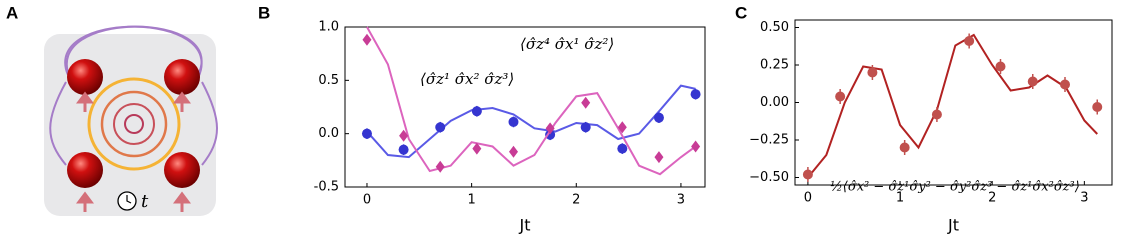  What do you see at coordinates (741, 12) in the screenshot?
I see `panel-label: C` at bounding box center [741, 12].